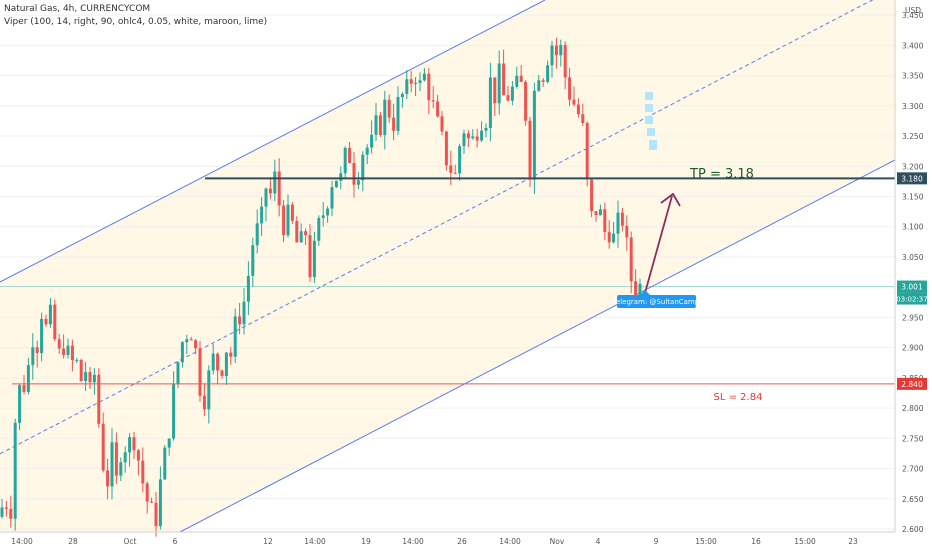 The height and width of the screenshot is (550, 932). What do you see at coordinates (913, 10) in the screenshot?
I see `currency-label: USD` at bounding box center [913, 10].